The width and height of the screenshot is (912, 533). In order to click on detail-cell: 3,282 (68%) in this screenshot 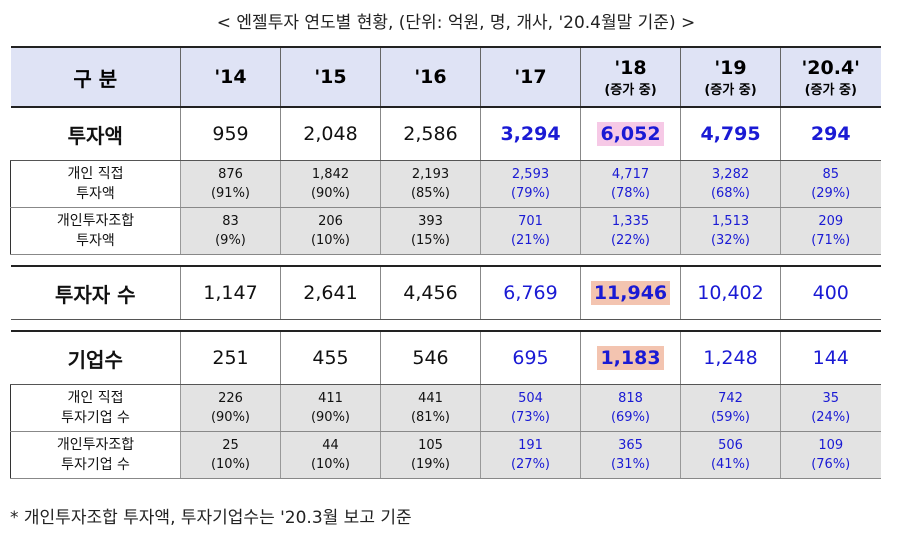, I will do `click(730, 184)`.